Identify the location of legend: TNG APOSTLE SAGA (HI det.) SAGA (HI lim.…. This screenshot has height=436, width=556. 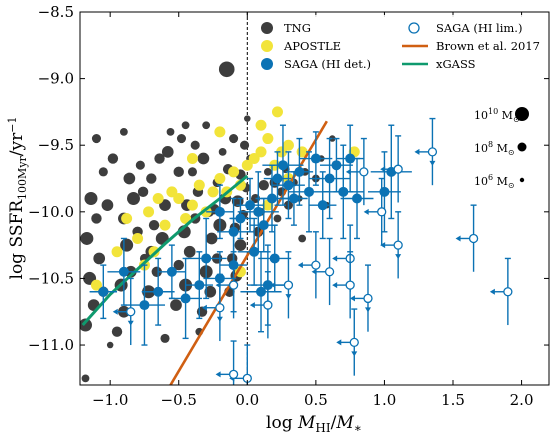
(399, 45).